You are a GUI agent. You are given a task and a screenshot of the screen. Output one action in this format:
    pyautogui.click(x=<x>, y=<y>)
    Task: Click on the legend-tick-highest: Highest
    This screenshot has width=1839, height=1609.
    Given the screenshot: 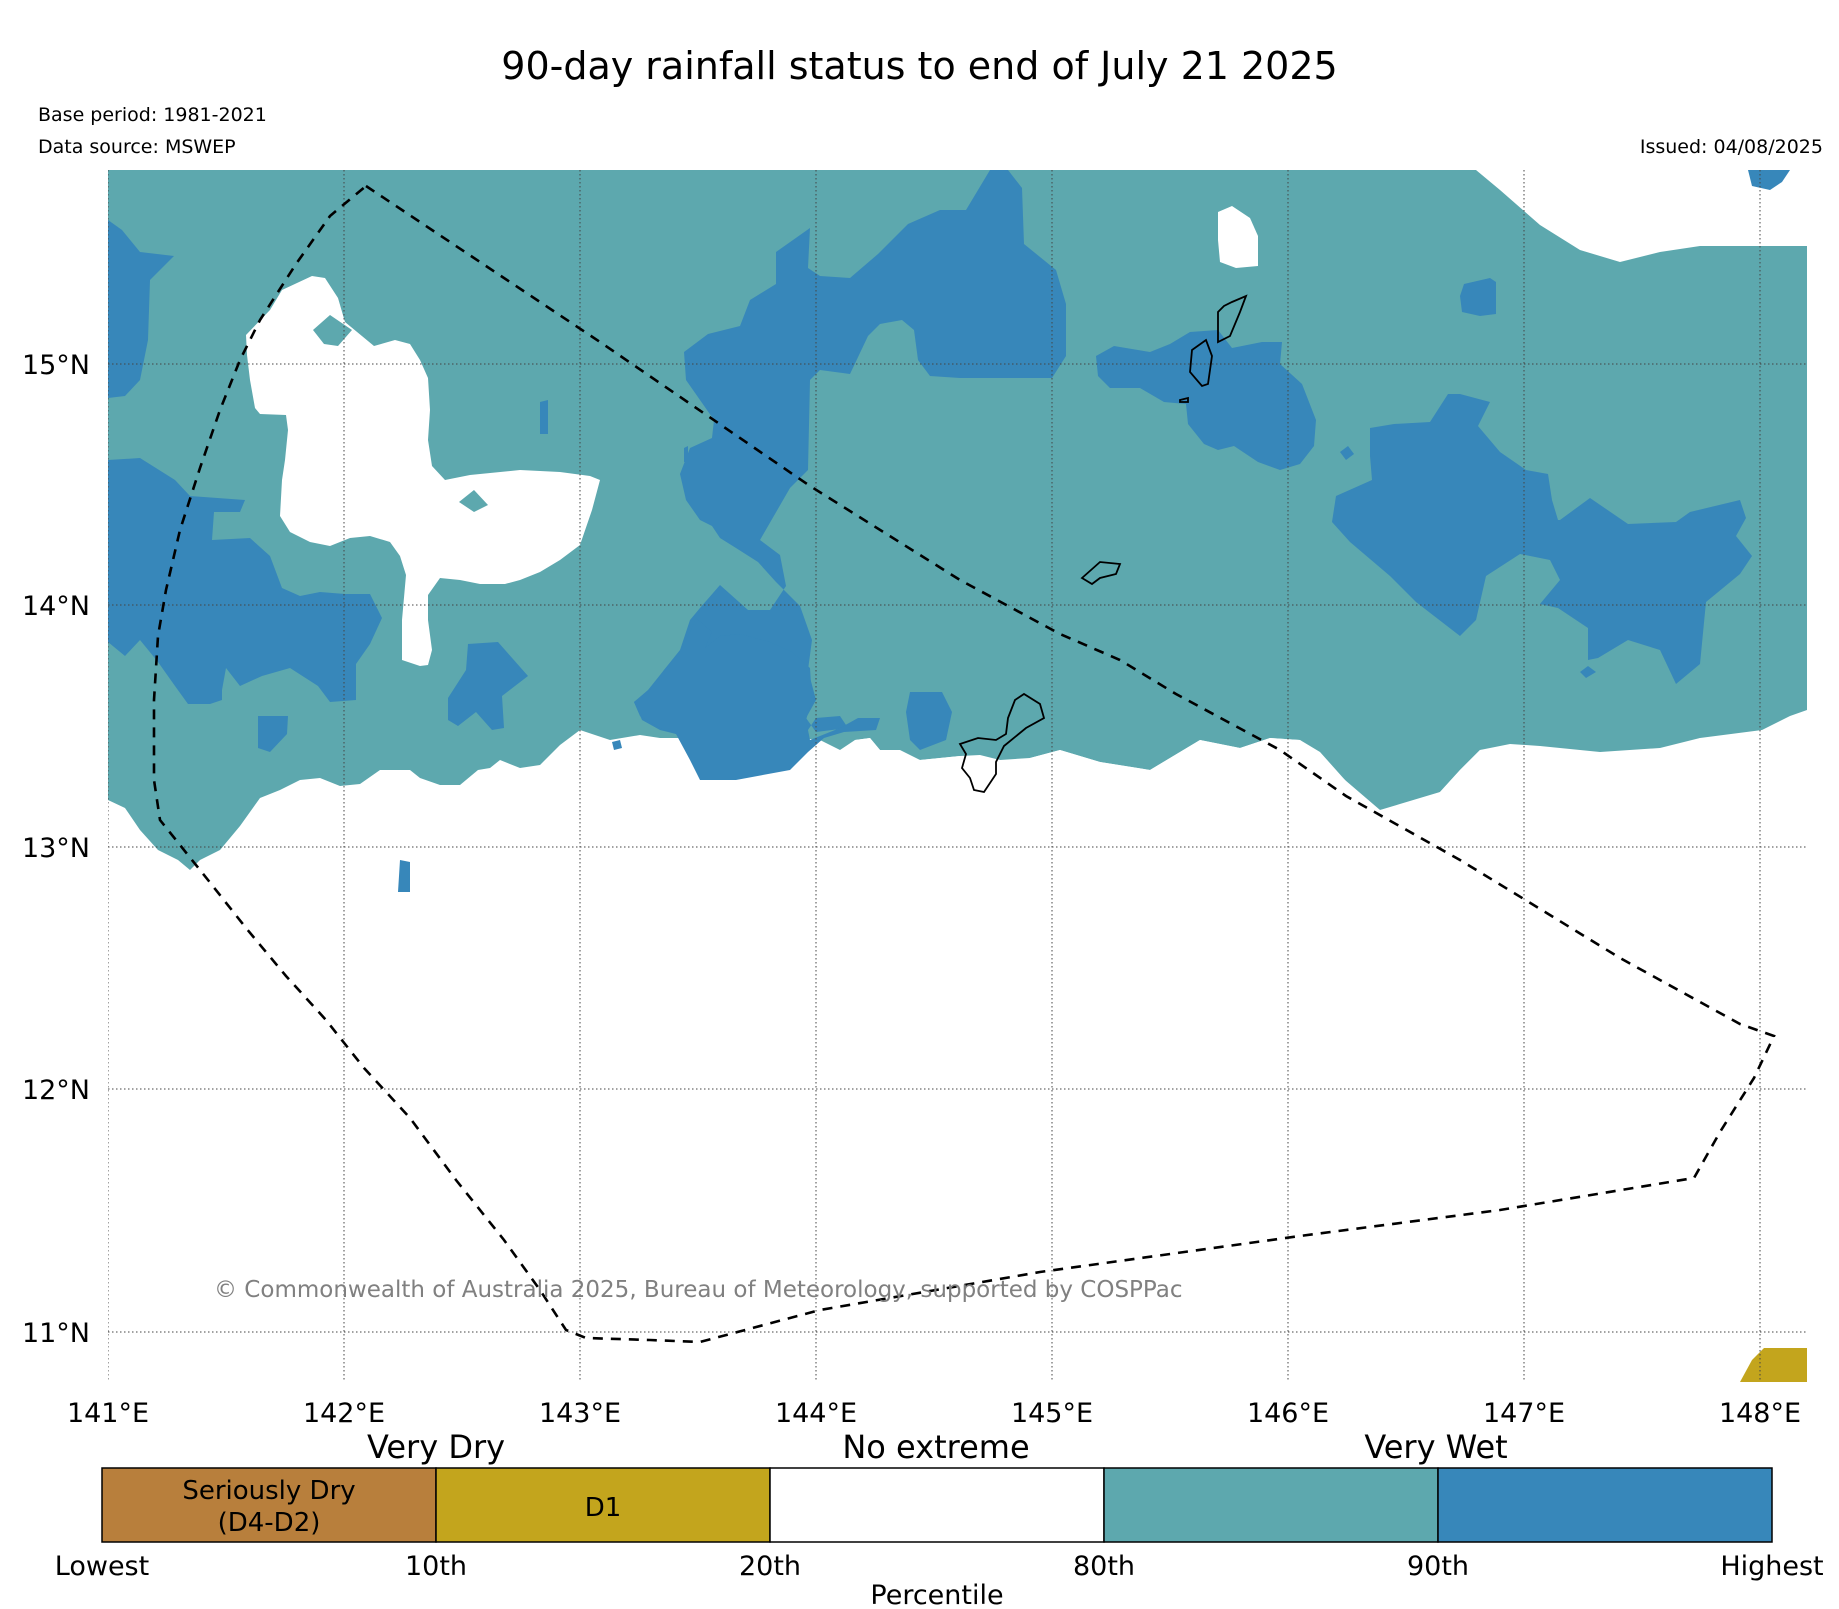 What is the action you would take?
    pyautogui.click(x=1771, y=1566)
    